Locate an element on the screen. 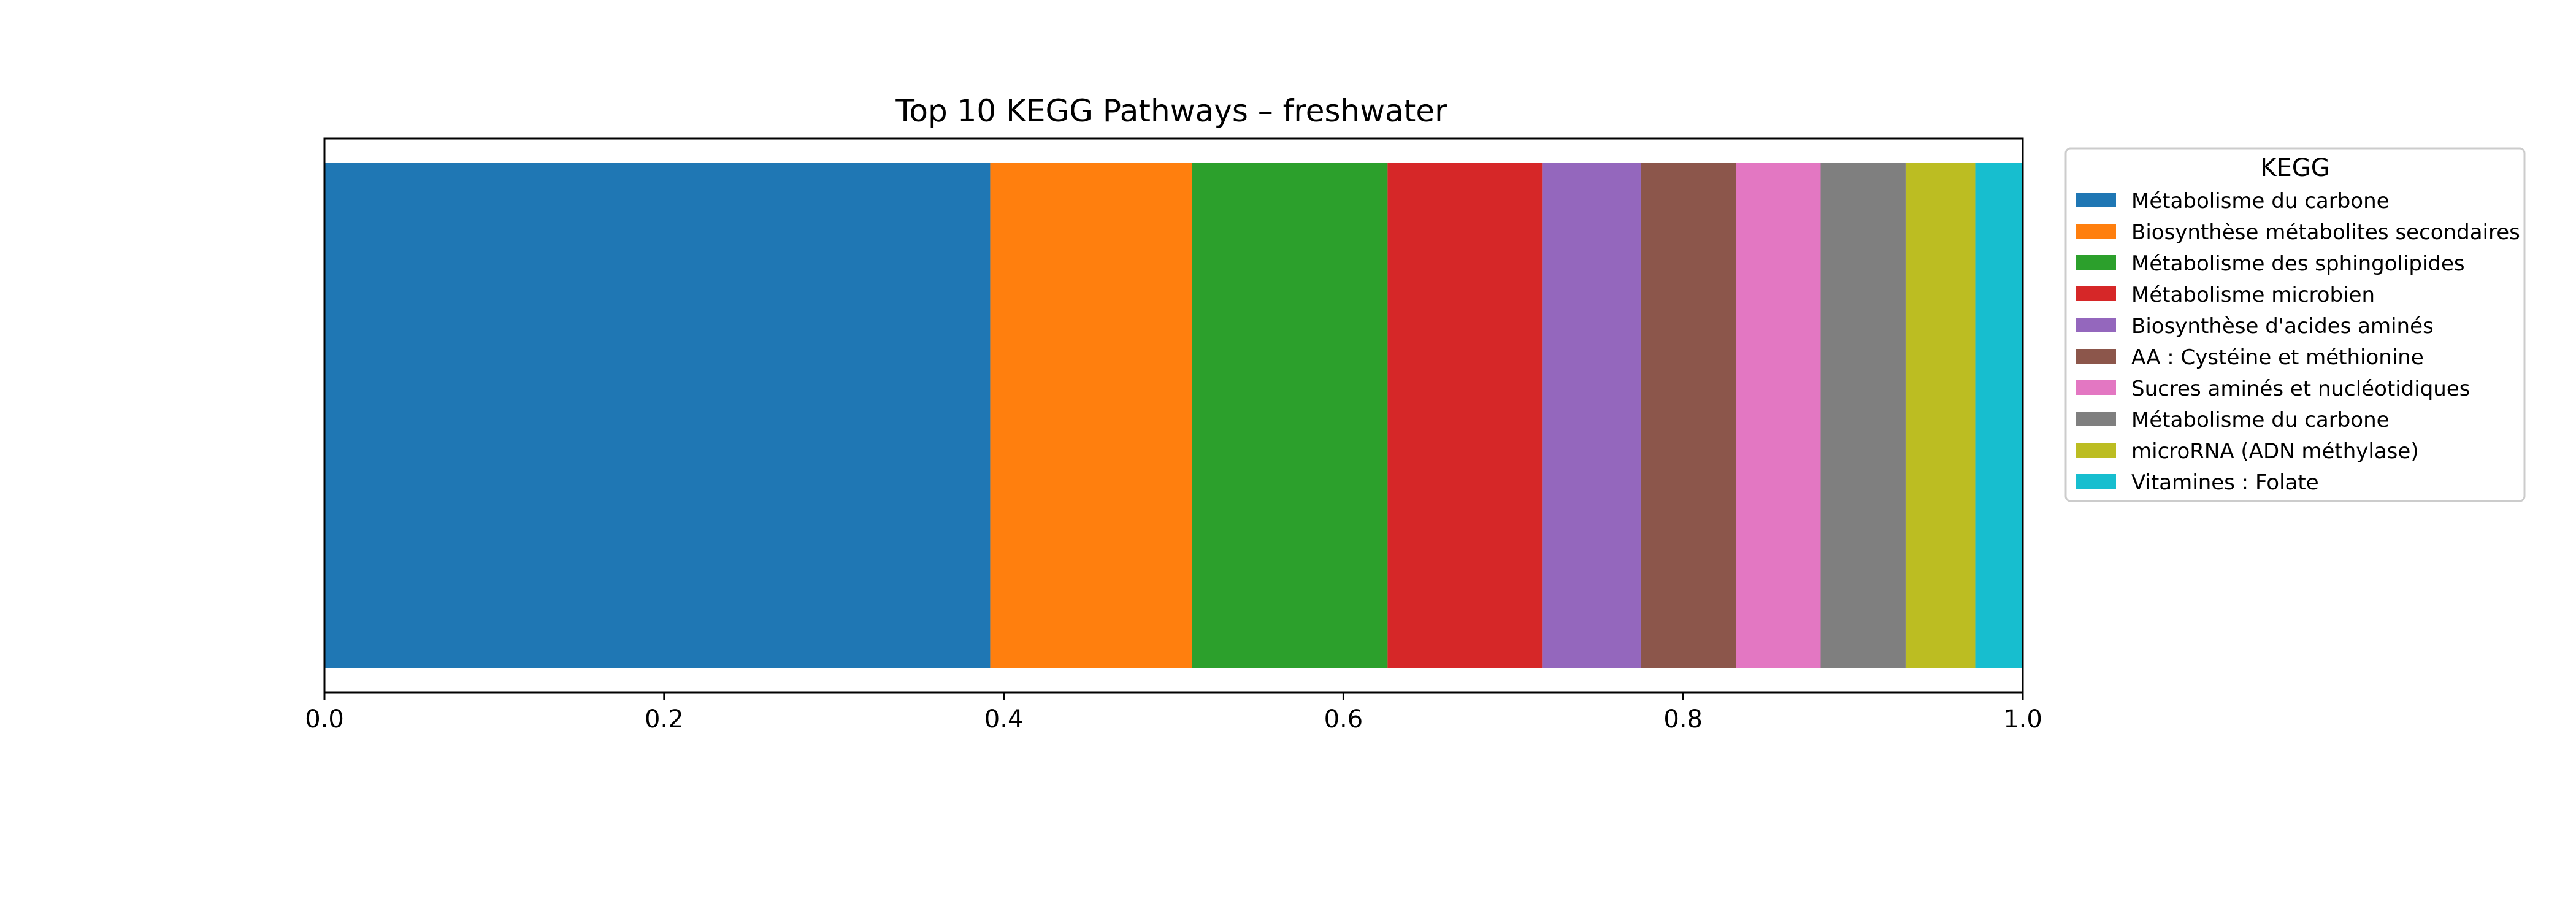 The height and width of the screenshot is (923, 2576). x-tick-label-4: 0.8 is located at coordinates (1683, 719).